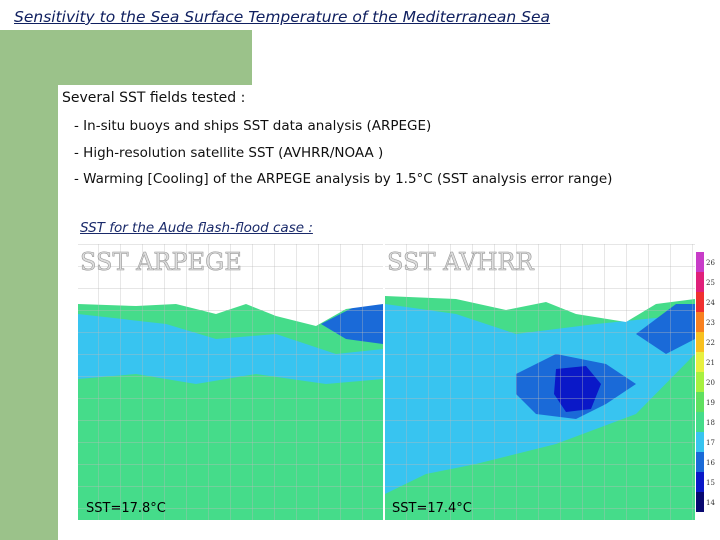 This screenshot has width=720, height=540. Describe the element at coordinates (710, 383) in the screenshot. I see `colorbar-label: 20` at that location.